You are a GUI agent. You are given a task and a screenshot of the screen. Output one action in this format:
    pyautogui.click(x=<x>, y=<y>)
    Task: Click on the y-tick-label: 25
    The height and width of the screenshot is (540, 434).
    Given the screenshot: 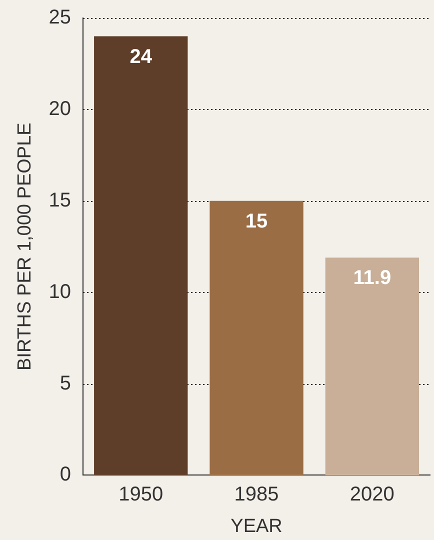 What is the action you would take?
    pyautogui.click(x=60, y=17)
    